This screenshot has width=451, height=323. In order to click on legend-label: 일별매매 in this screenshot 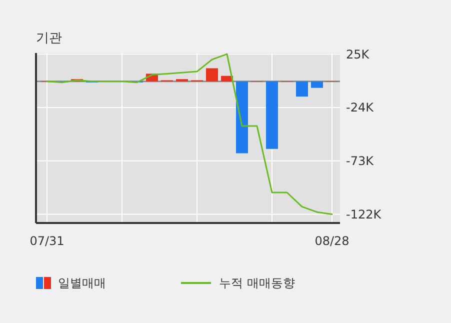, I will do `click(82, 283)`.